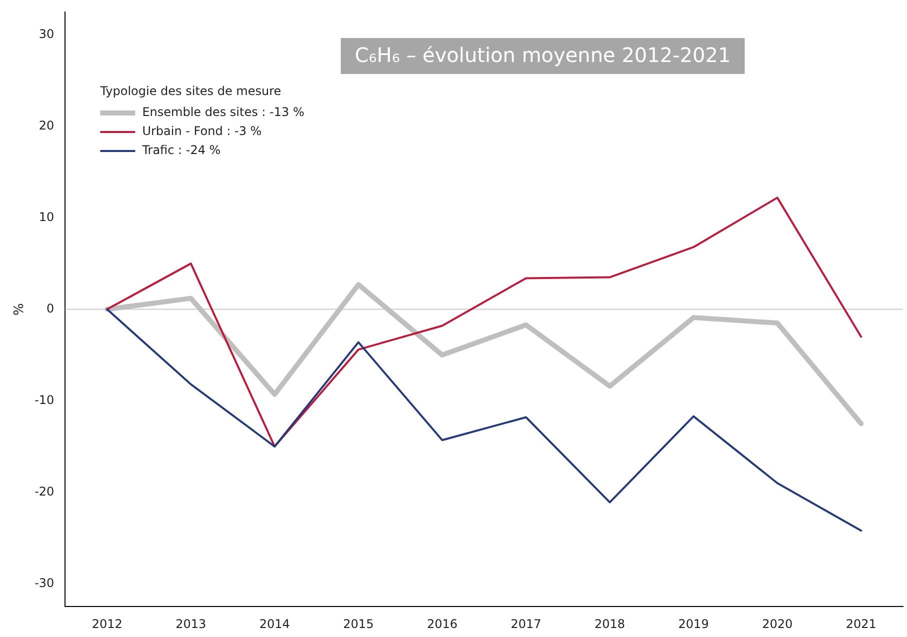 This screenshot has width=907, height=637. What do you see at coordinates (542, 55) in the screenshot?
I see `text: C₆H₆ – évolution moyenne 2012-2021` at bounding box center [542, 55].